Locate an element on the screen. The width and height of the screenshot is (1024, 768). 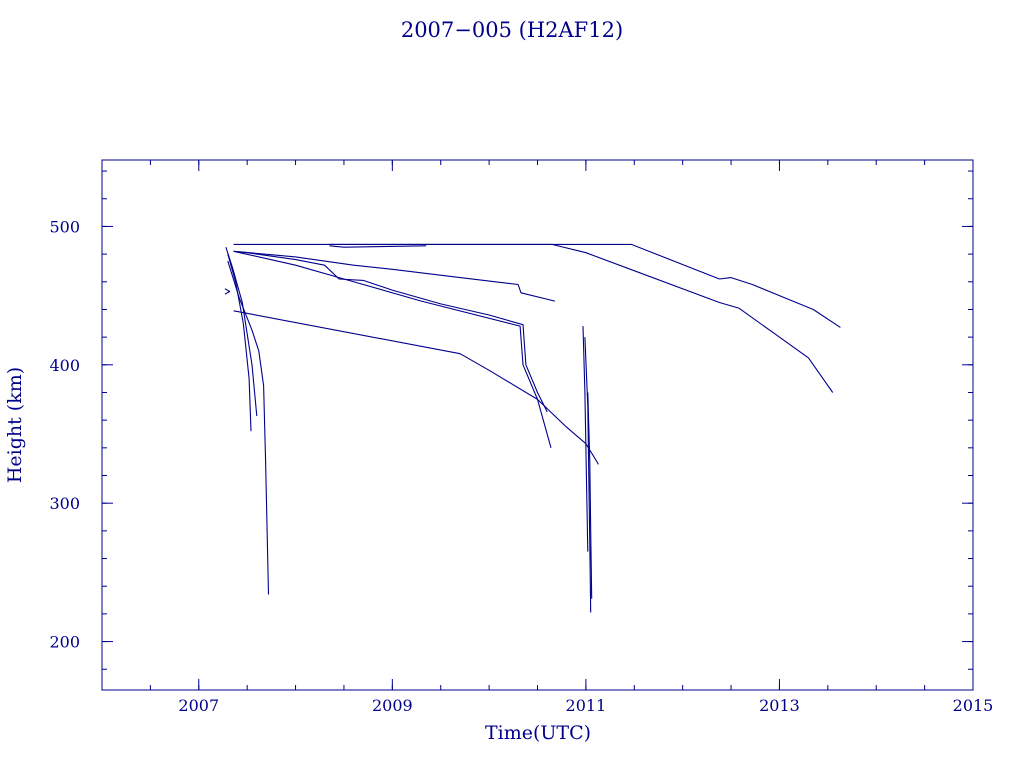
x-tick-label: 2007 is located at coordinates (198, 705).